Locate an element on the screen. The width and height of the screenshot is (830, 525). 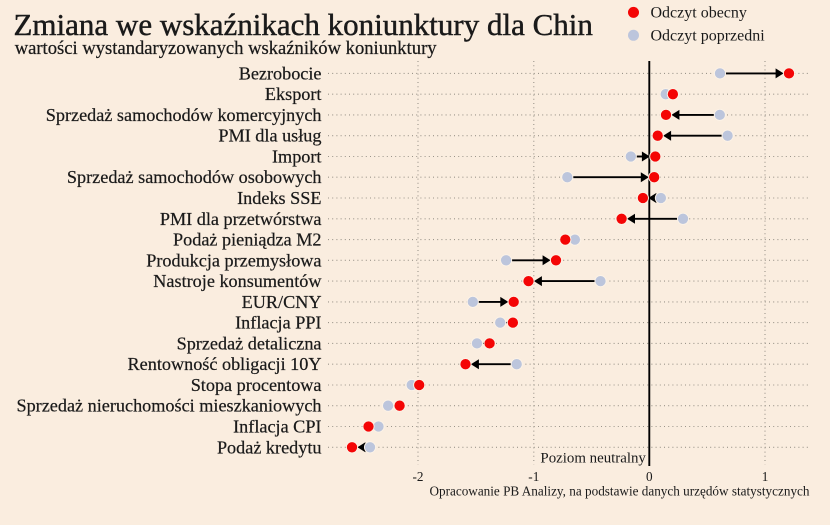
svg-text: EUR/CNY is located at coordinates (282, 302).